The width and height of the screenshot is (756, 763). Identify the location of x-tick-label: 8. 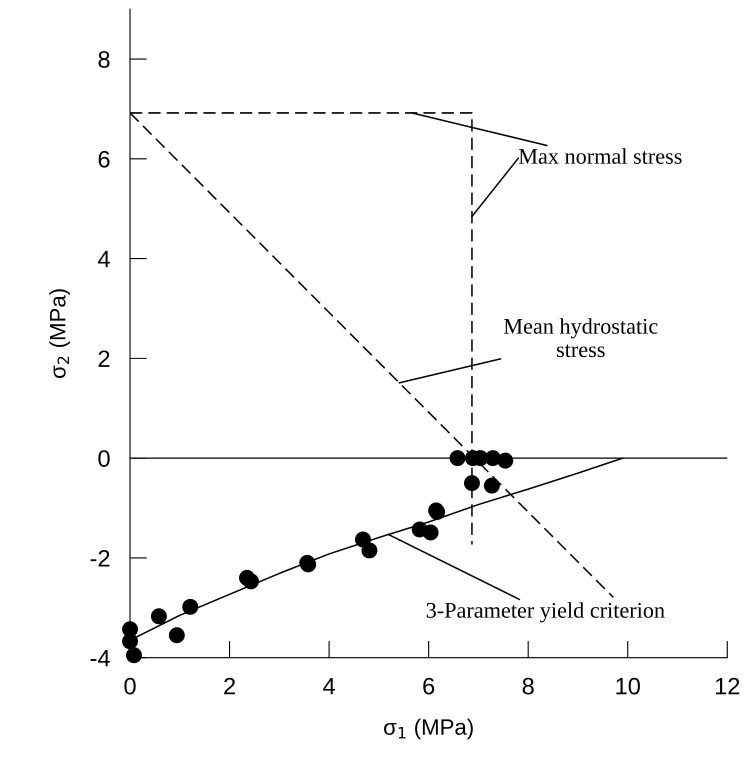
(528, 686).